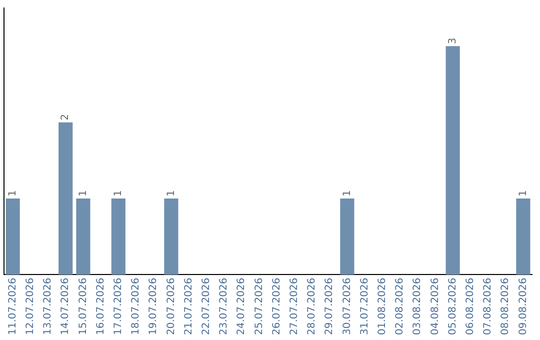 Image resolution: width=540 pixels, height=340 pixels. Describe the element at coordinates (206, 307) in the screenshot. I see `x-tick-label: 22.07.2026` at that location.